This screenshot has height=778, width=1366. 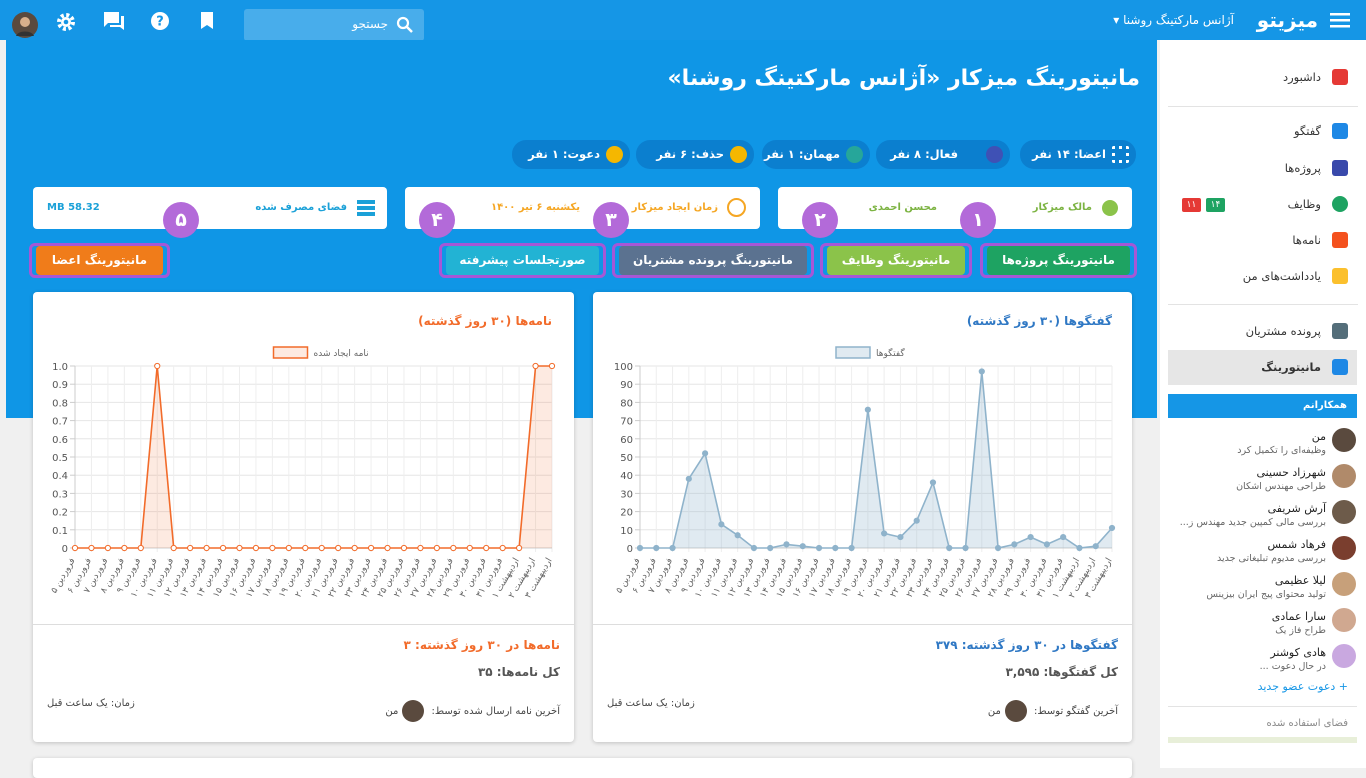 I want to click on nav-button: مانیتورینگ اعضا, so click(x=99, y=260).